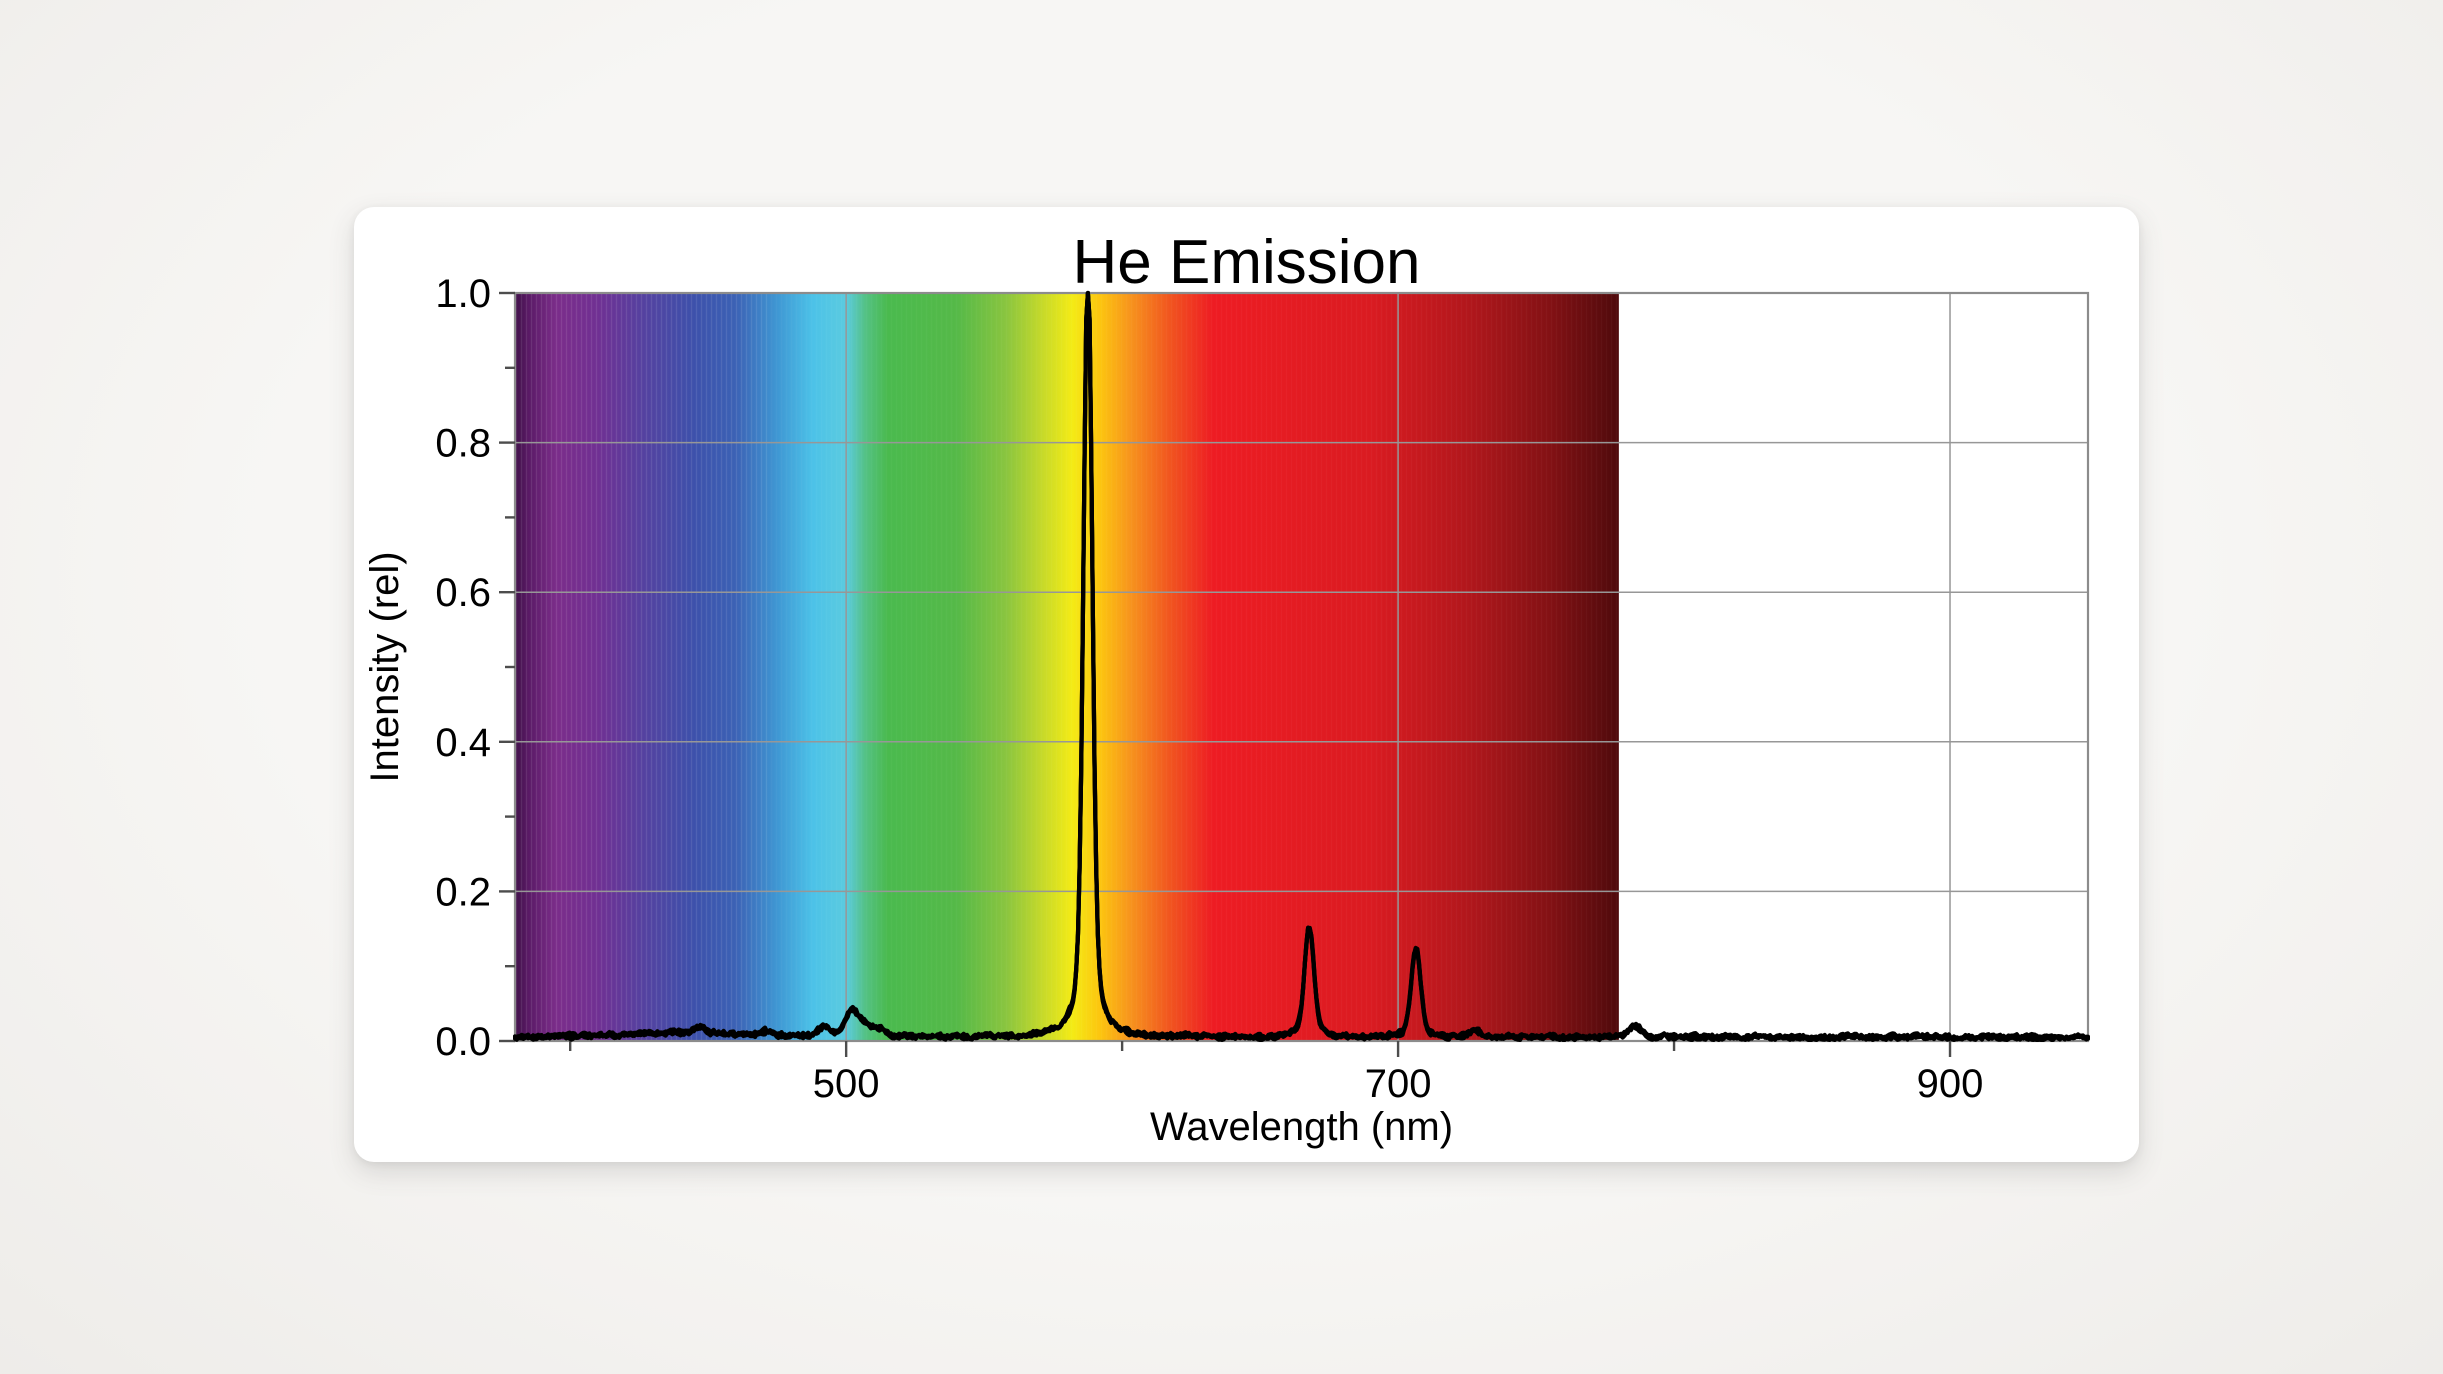 The height and width of the screenshot is (1374, 2443). I want to click on x-tick-label-500: 500, so click(846, 1084).